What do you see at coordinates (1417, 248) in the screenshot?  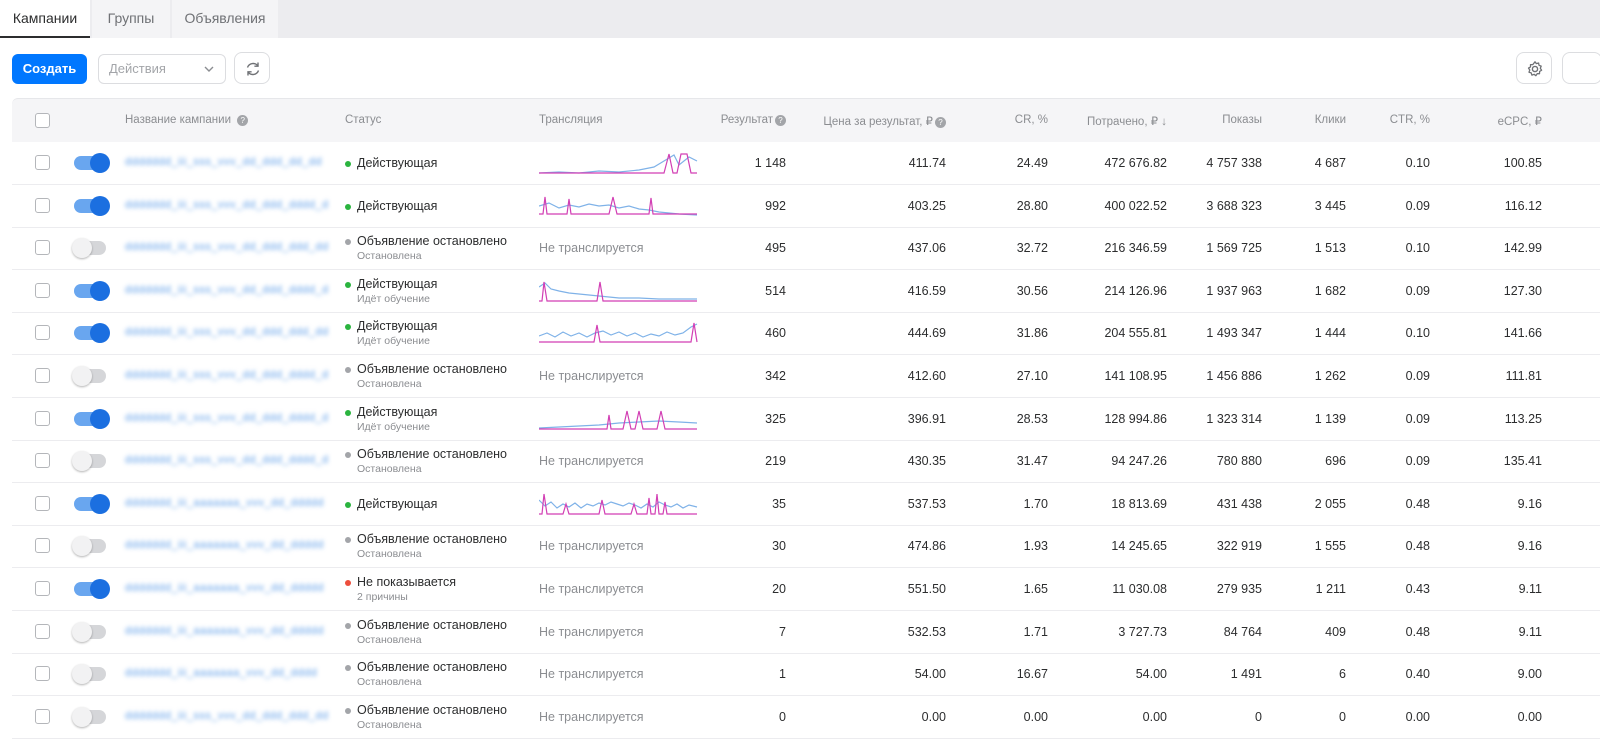 I see `cell-ctr: 0.10` at bounding box center [1417, 248].